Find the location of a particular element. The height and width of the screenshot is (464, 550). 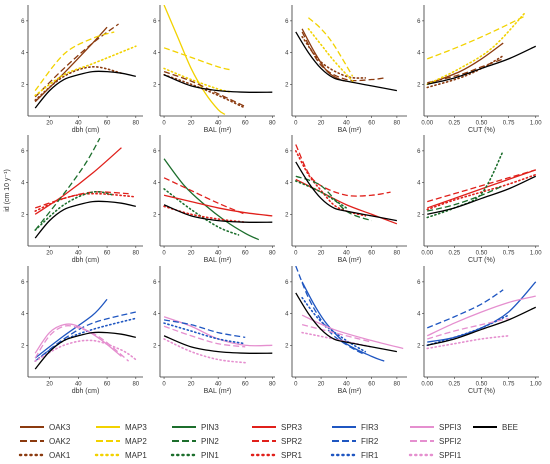

x-tick-label: 0 is located at coordinates (296, 385).